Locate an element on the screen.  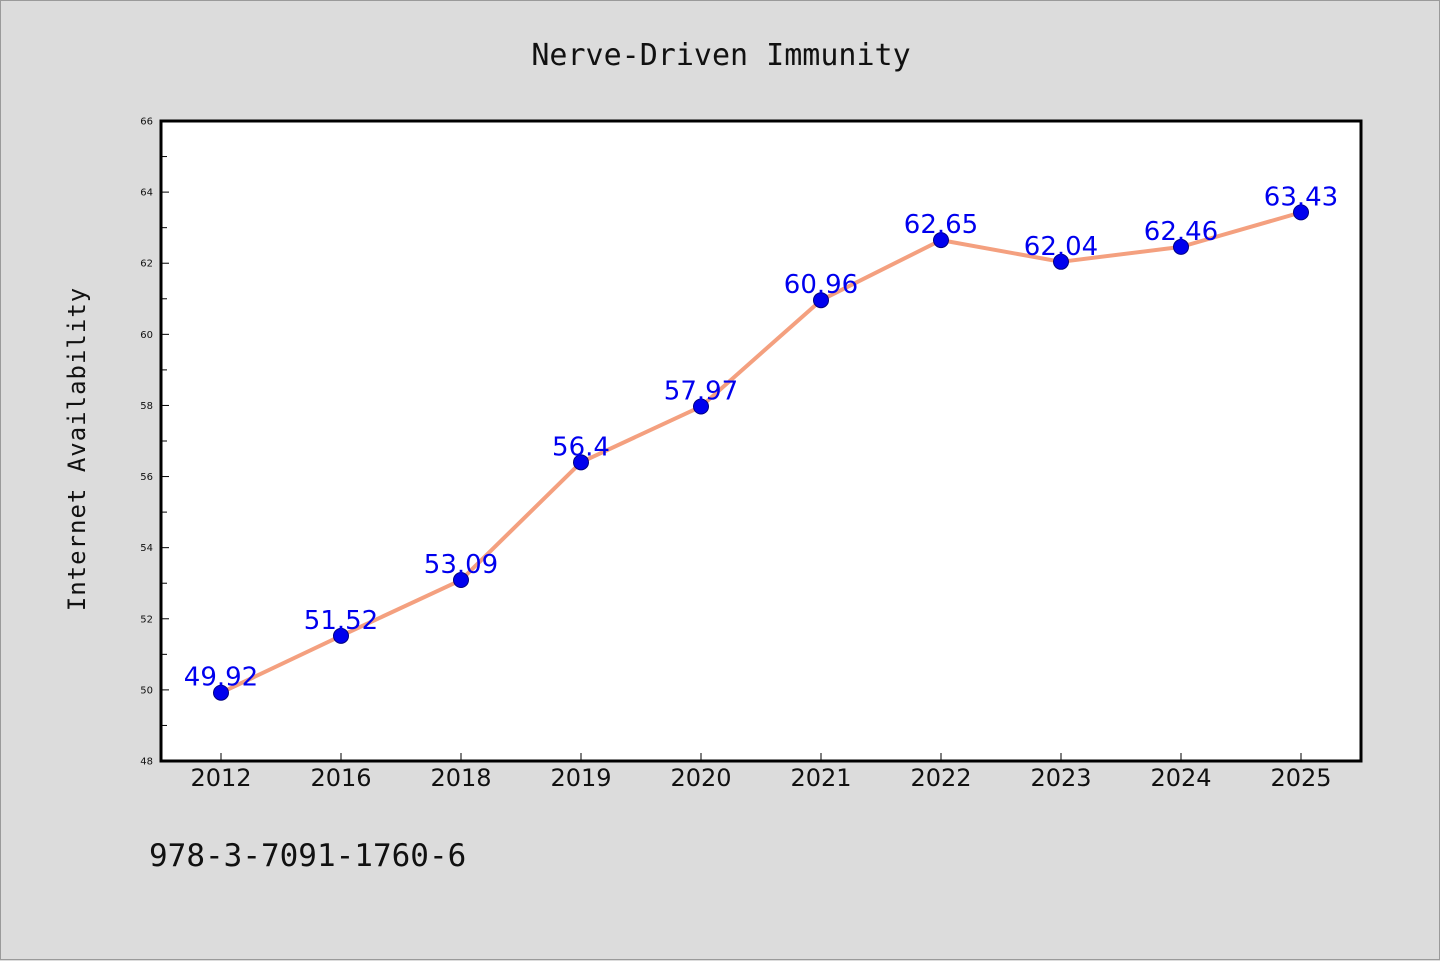
y-tick-label: 62 is located at coordinates (146, 264).